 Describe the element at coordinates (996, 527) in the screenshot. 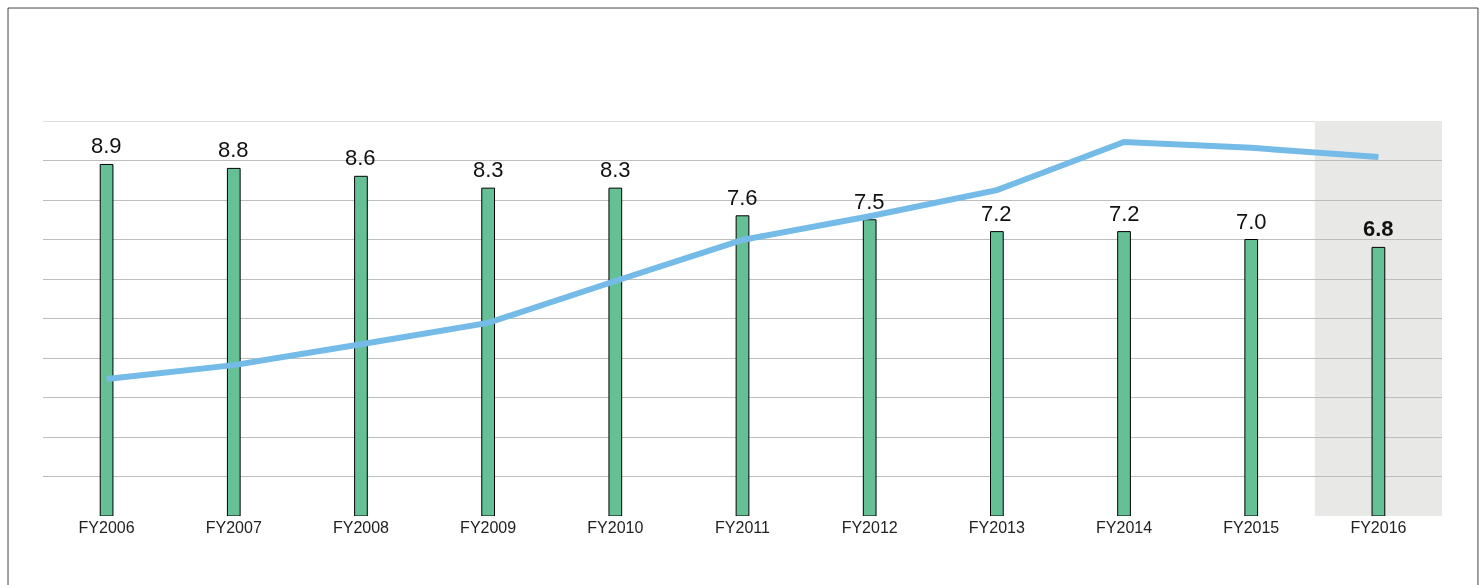

I see `x-tick-label: FY2013` at that location.